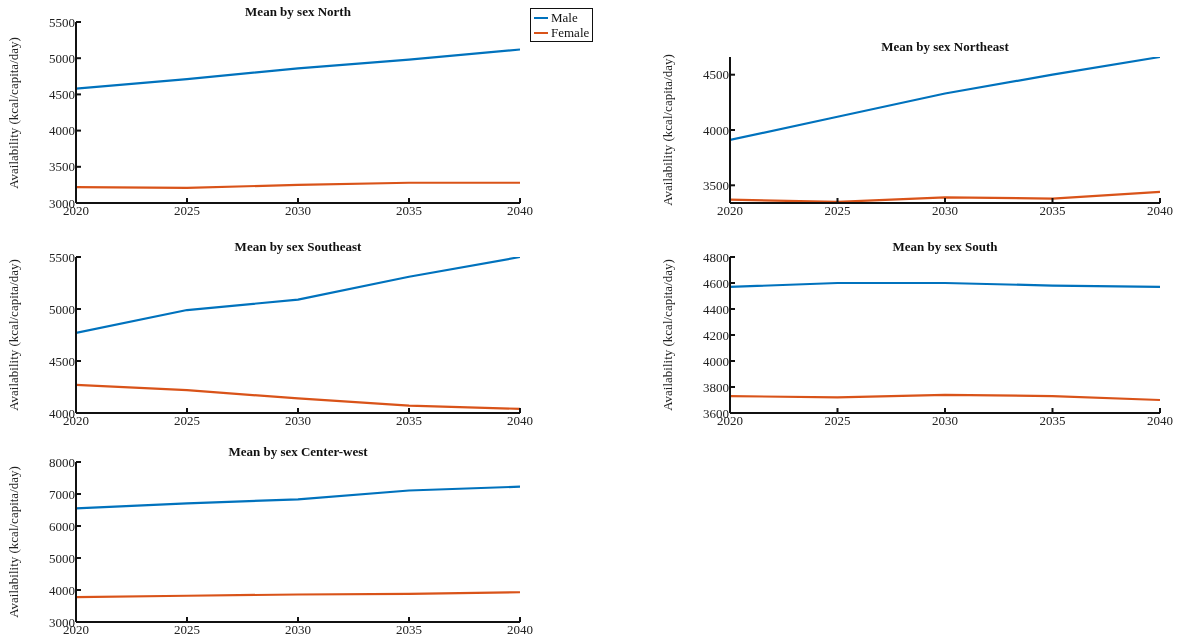 This screenshot has width=1177, height=644. I want to click on y-tick-label: 8000, so click(62, 462).